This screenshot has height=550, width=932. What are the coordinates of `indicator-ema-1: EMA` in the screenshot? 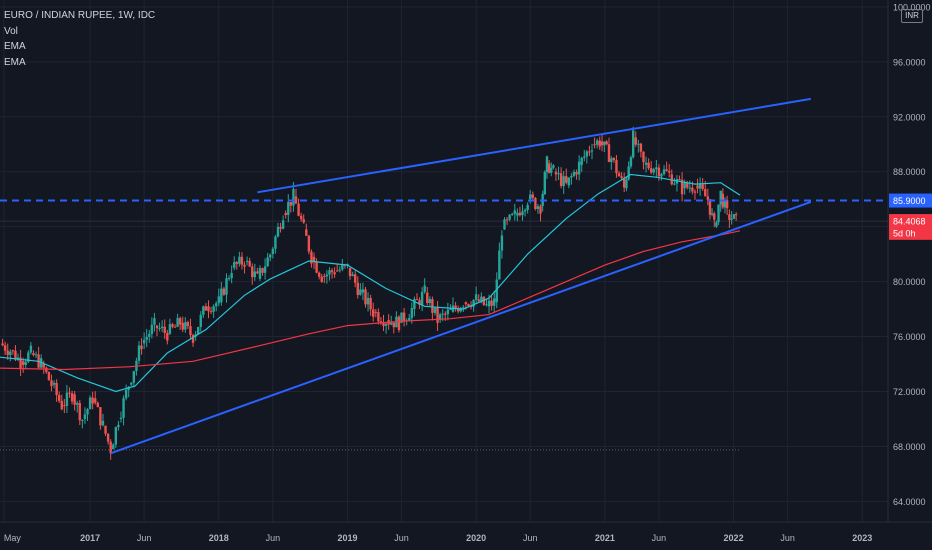 It's located at (15, 46).